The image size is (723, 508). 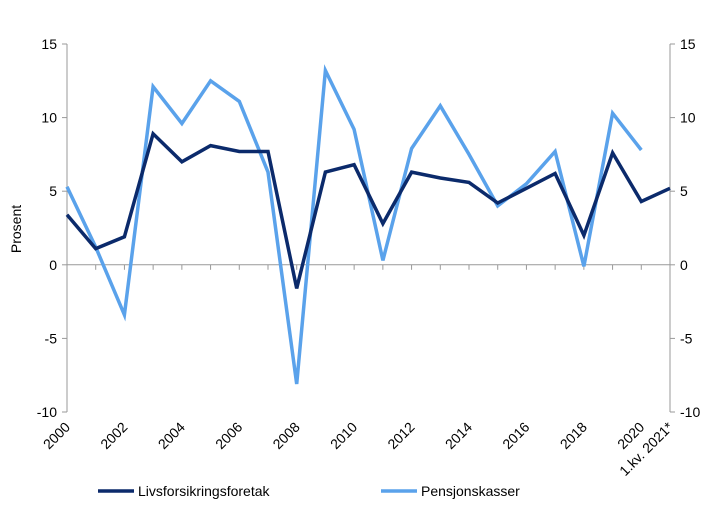 I want to click on y-tick-label-right: 10, so click(x=688, y=118).